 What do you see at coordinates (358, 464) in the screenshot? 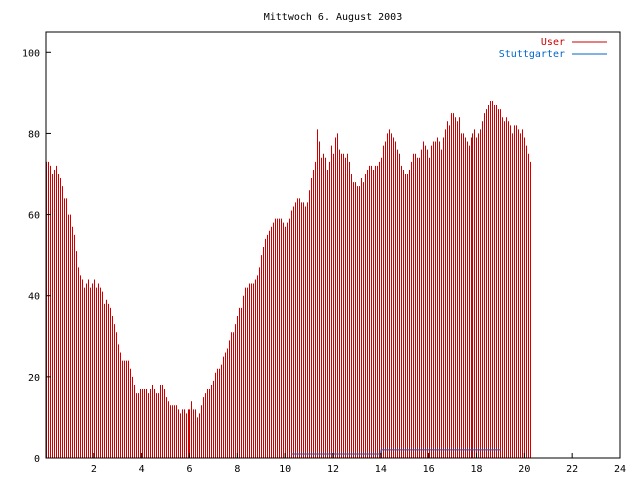
I see `x-axis: 2 4 6 8 10 12 14 16 18 20 22 24` at bounding box center [358, 464].